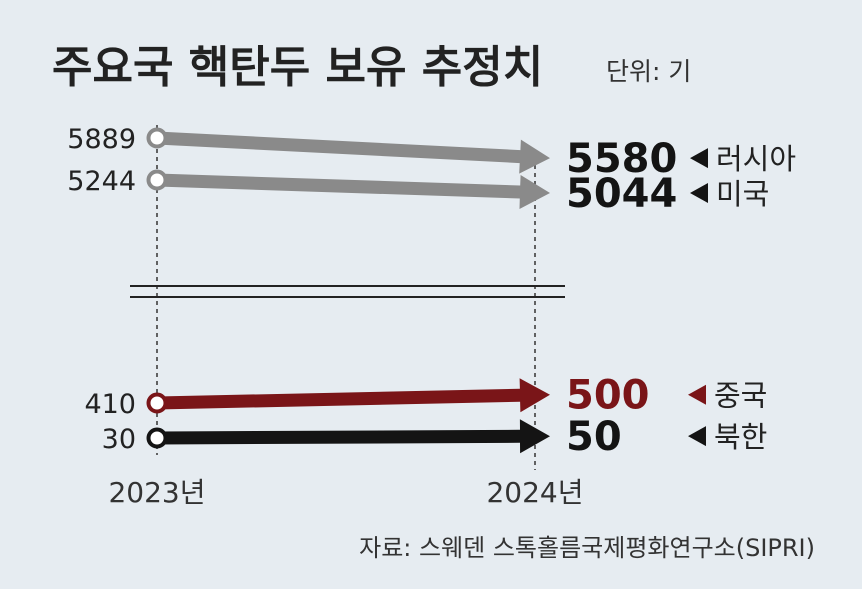 The height and width of the screenshot is (589, 862). Describe the element at coordinates (353, 152) in the screenshot. I see `arrow-russia` at that location.